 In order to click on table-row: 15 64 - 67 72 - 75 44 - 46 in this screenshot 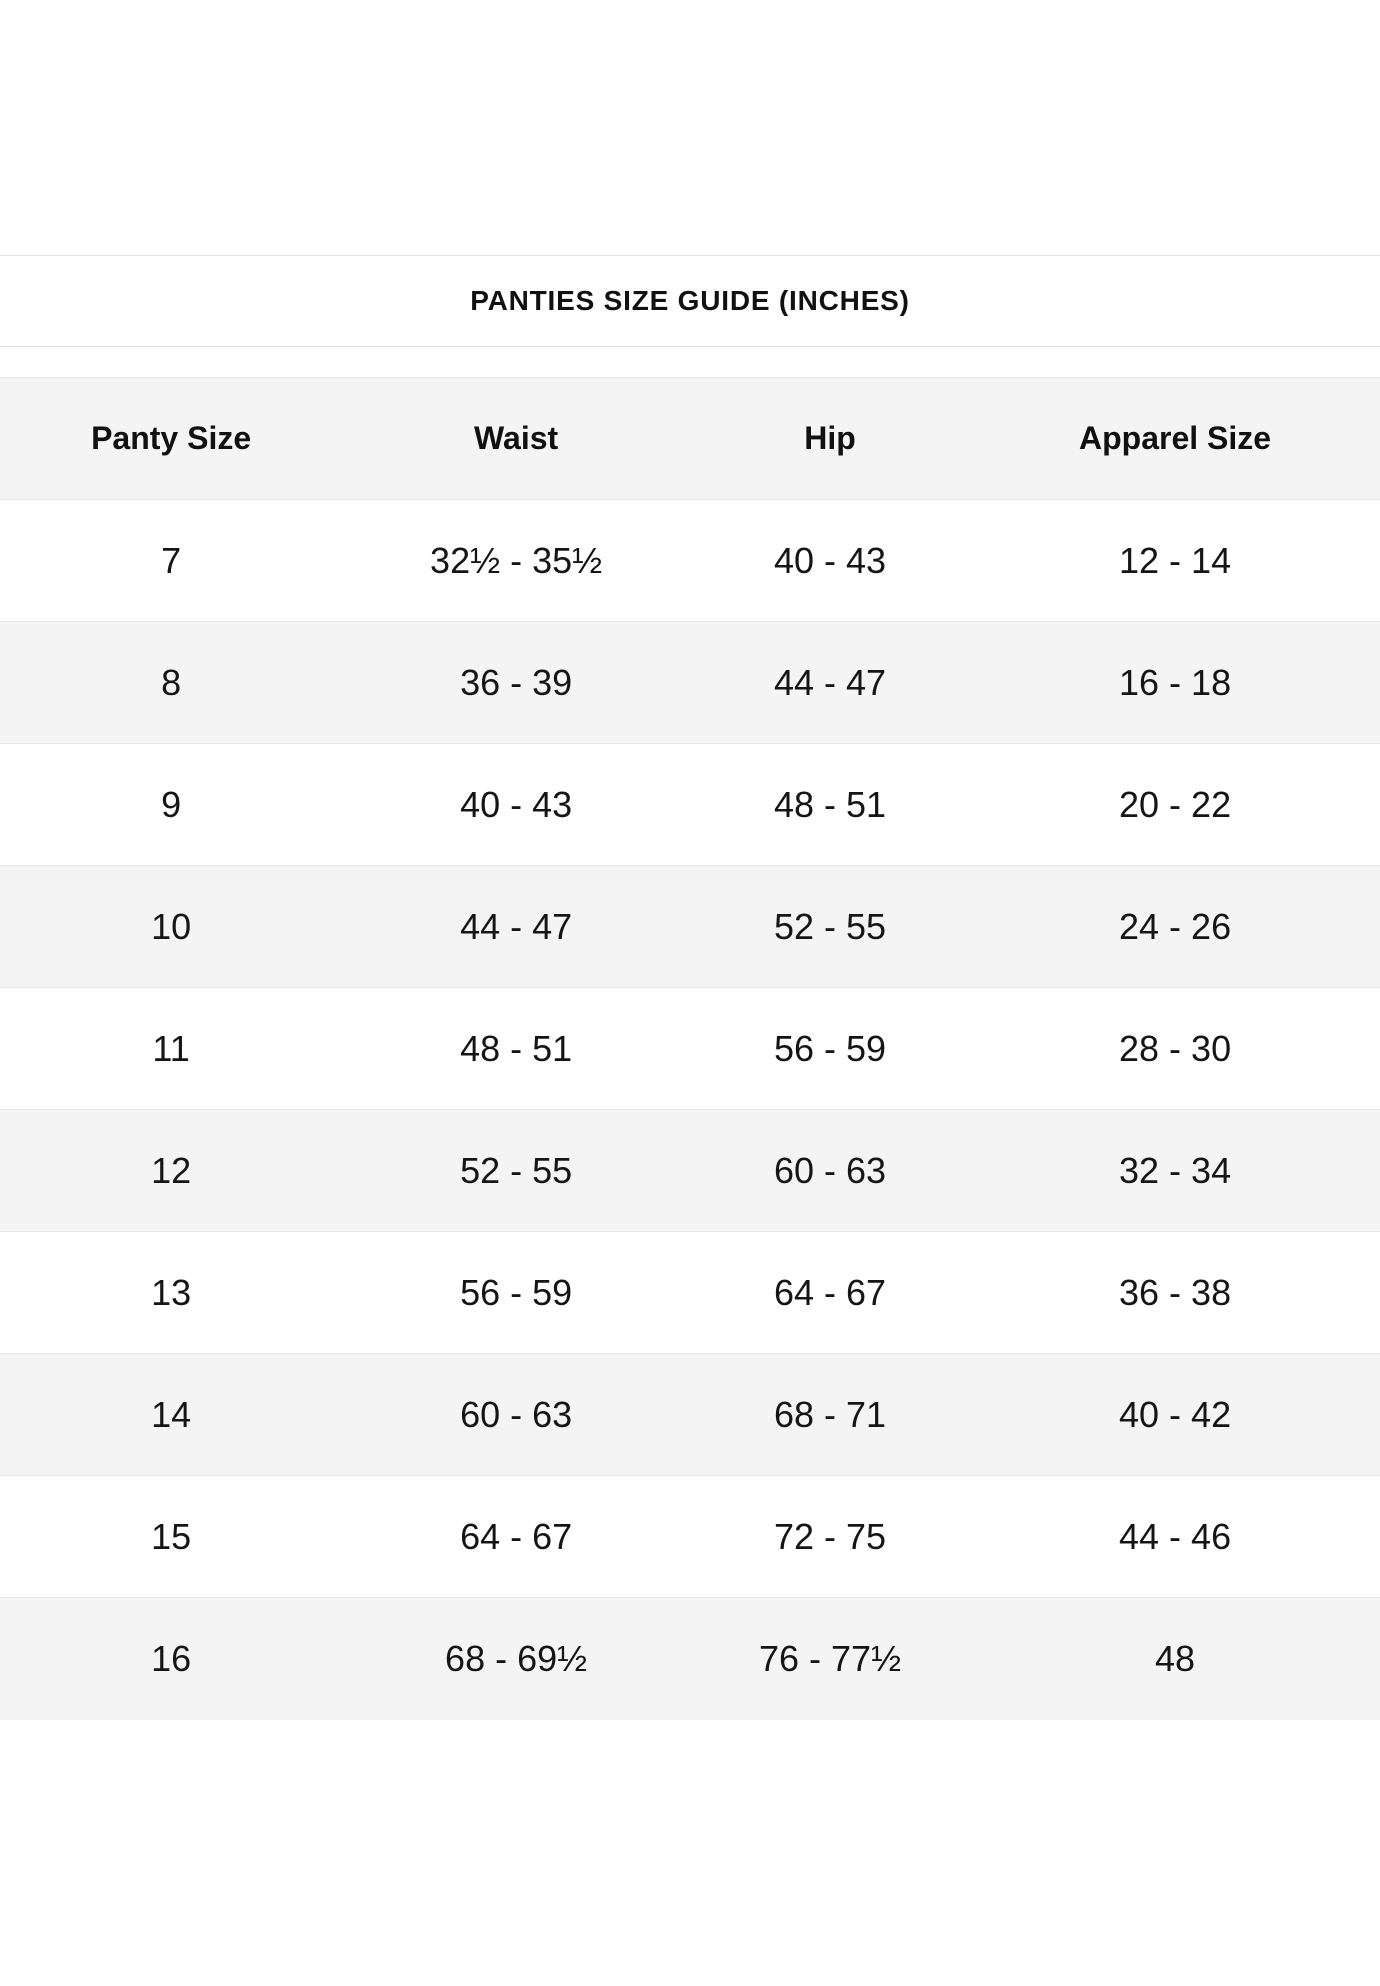, I will do `click(690, 1536)`.